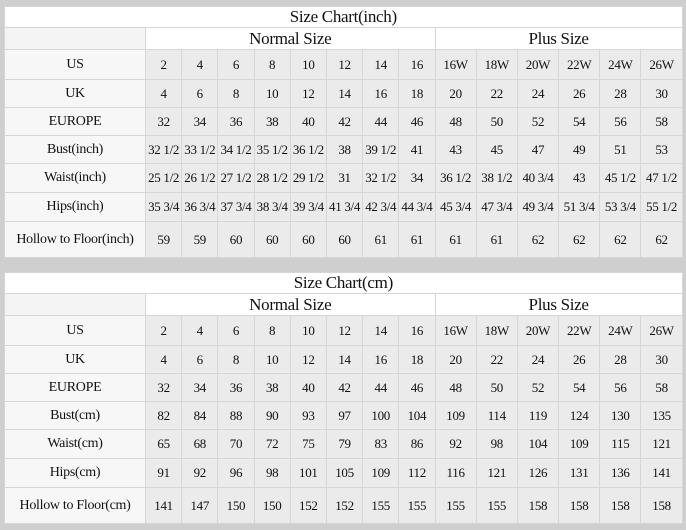 This screenshot has width=686, height=530. What do you see at coordinates (455, 178) in the screenshot?
I see `size-cell: 36 1/2` at bounding box center [455, 178].